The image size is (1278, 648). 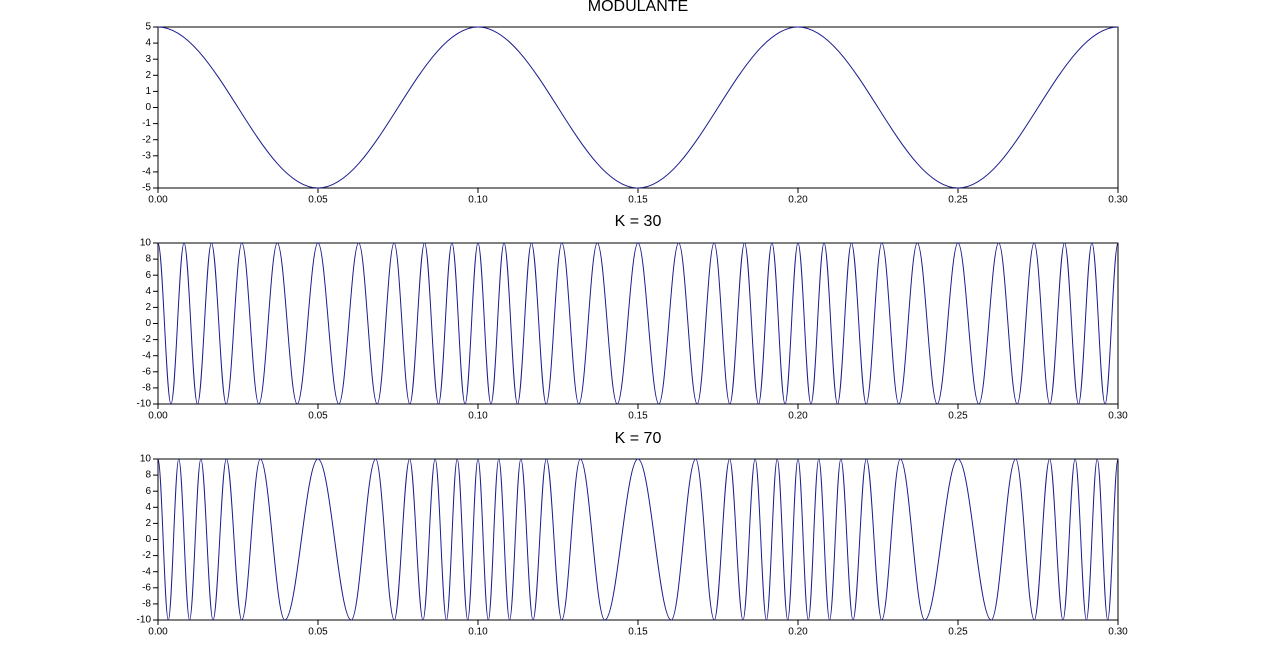 I want to click on chart-title: MODULANTE, so click(x=638, y=7).